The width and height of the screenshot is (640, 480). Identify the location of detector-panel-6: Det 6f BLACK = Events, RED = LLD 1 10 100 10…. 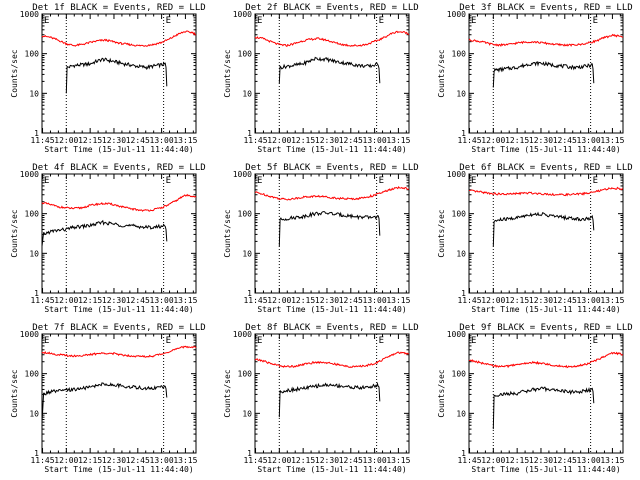
(535, 238).